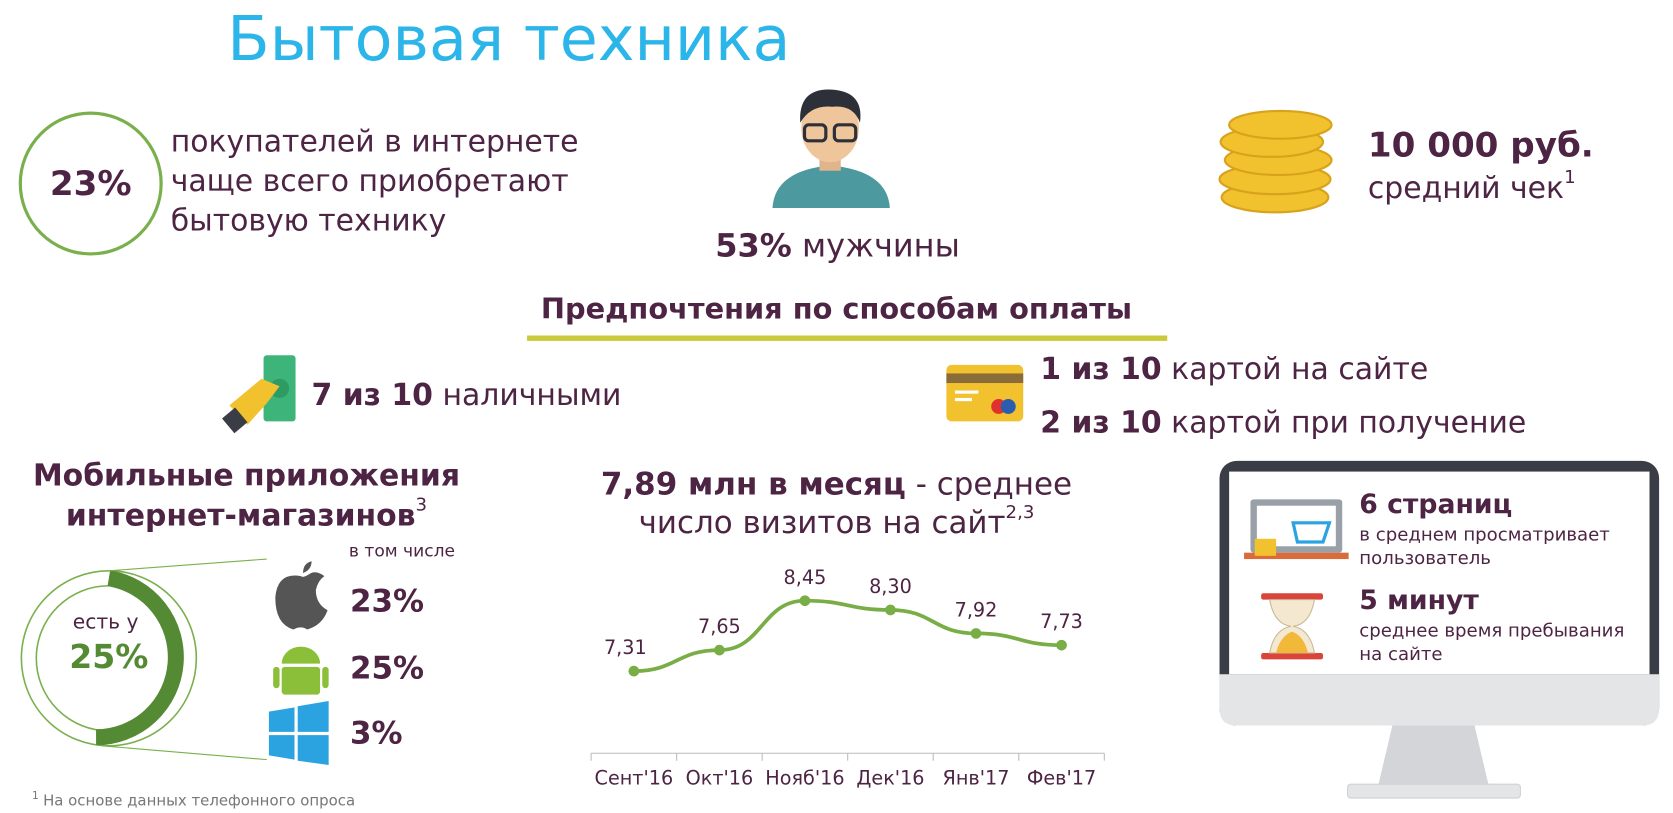 The height and width of the screenshot is (813, 1673). Describe the element at coordinates (259, 394) in the screenshot. I see `cash-icon` at that location.